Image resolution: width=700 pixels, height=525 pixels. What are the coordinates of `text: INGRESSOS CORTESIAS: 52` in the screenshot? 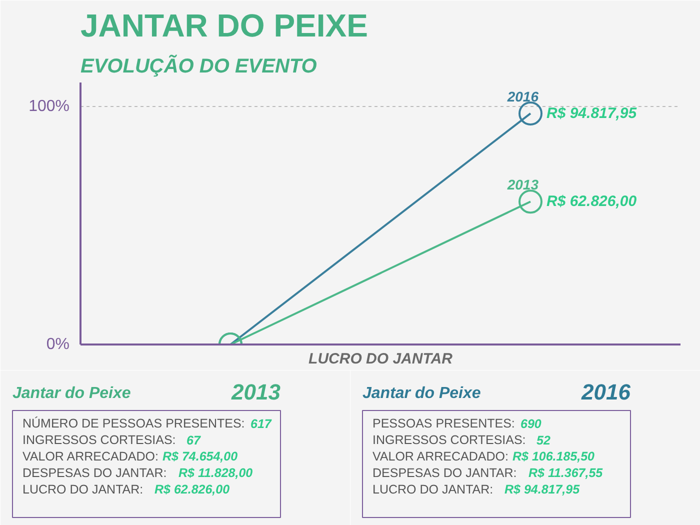 It's located at (461, 440).